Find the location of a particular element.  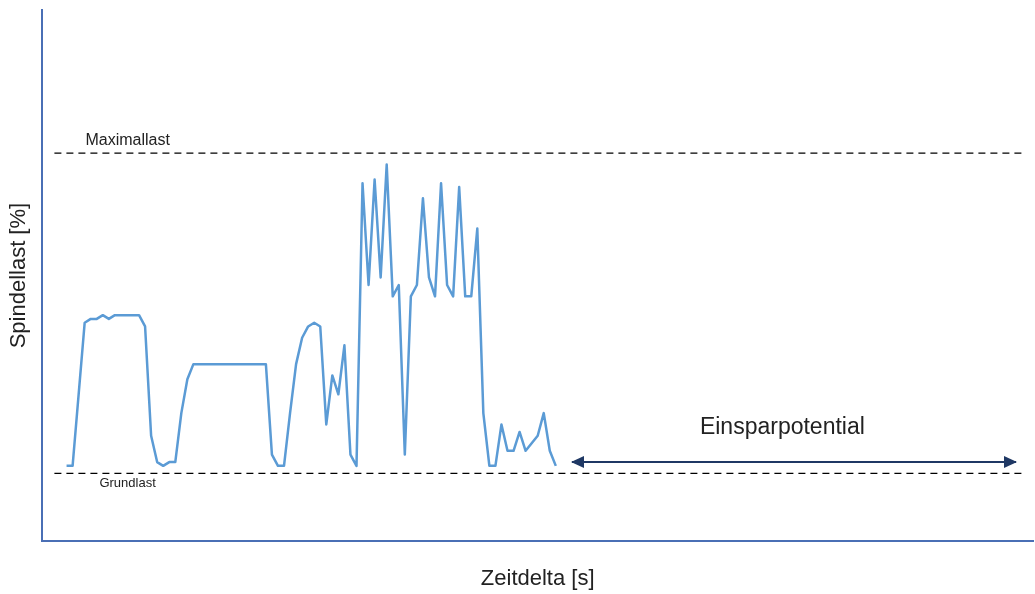

ref-line-label: Grundlast is located at coordinates (128, 483).